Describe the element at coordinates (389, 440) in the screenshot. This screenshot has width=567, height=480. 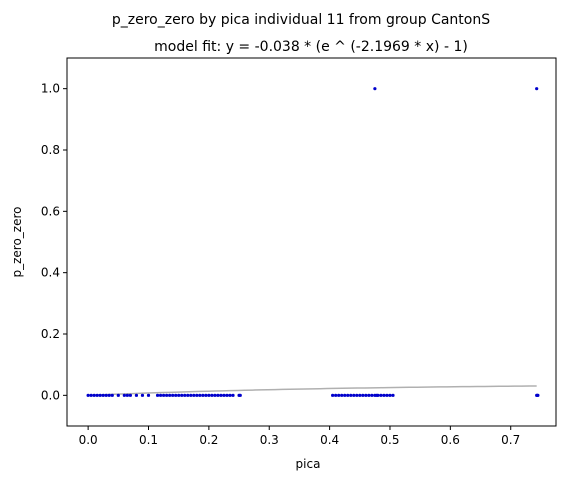
I see `x-tick-label: 0.5` at that location.